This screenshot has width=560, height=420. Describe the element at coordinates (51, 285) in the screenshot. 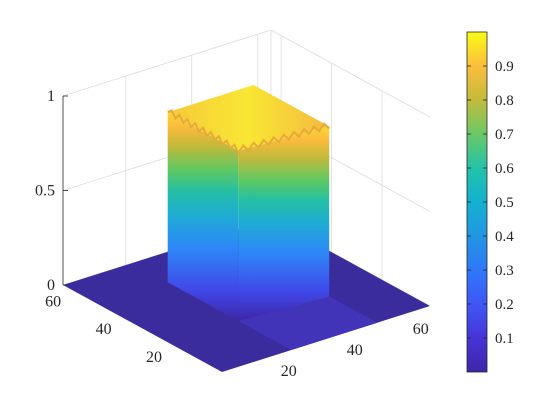

I see `z-tick-label: 0` at that location.